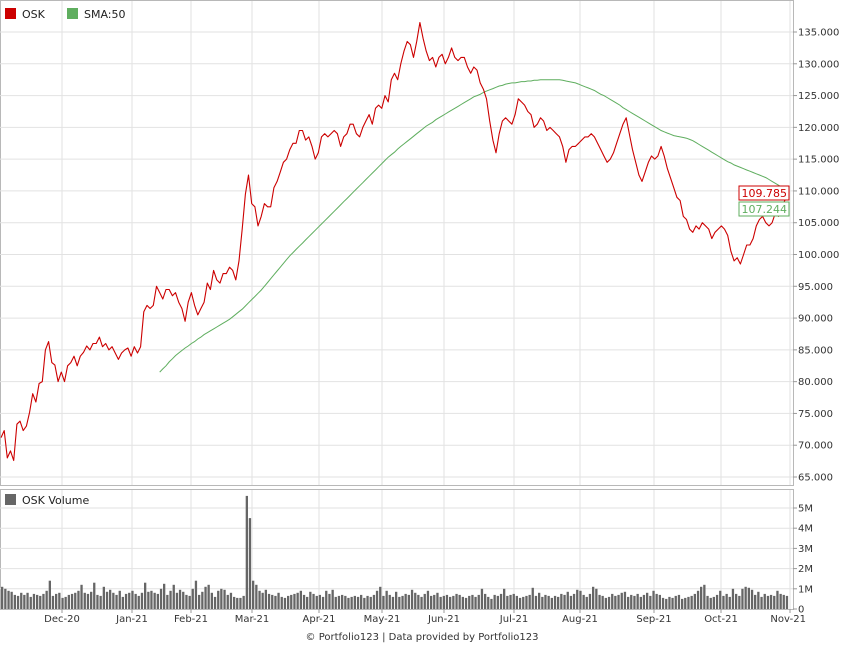 The image size is (845, 650). What do you see at coordinates (65, 14) in the screenshot?
I see `price-legend: OSK SMA:50` at bounding box center [65, 14].